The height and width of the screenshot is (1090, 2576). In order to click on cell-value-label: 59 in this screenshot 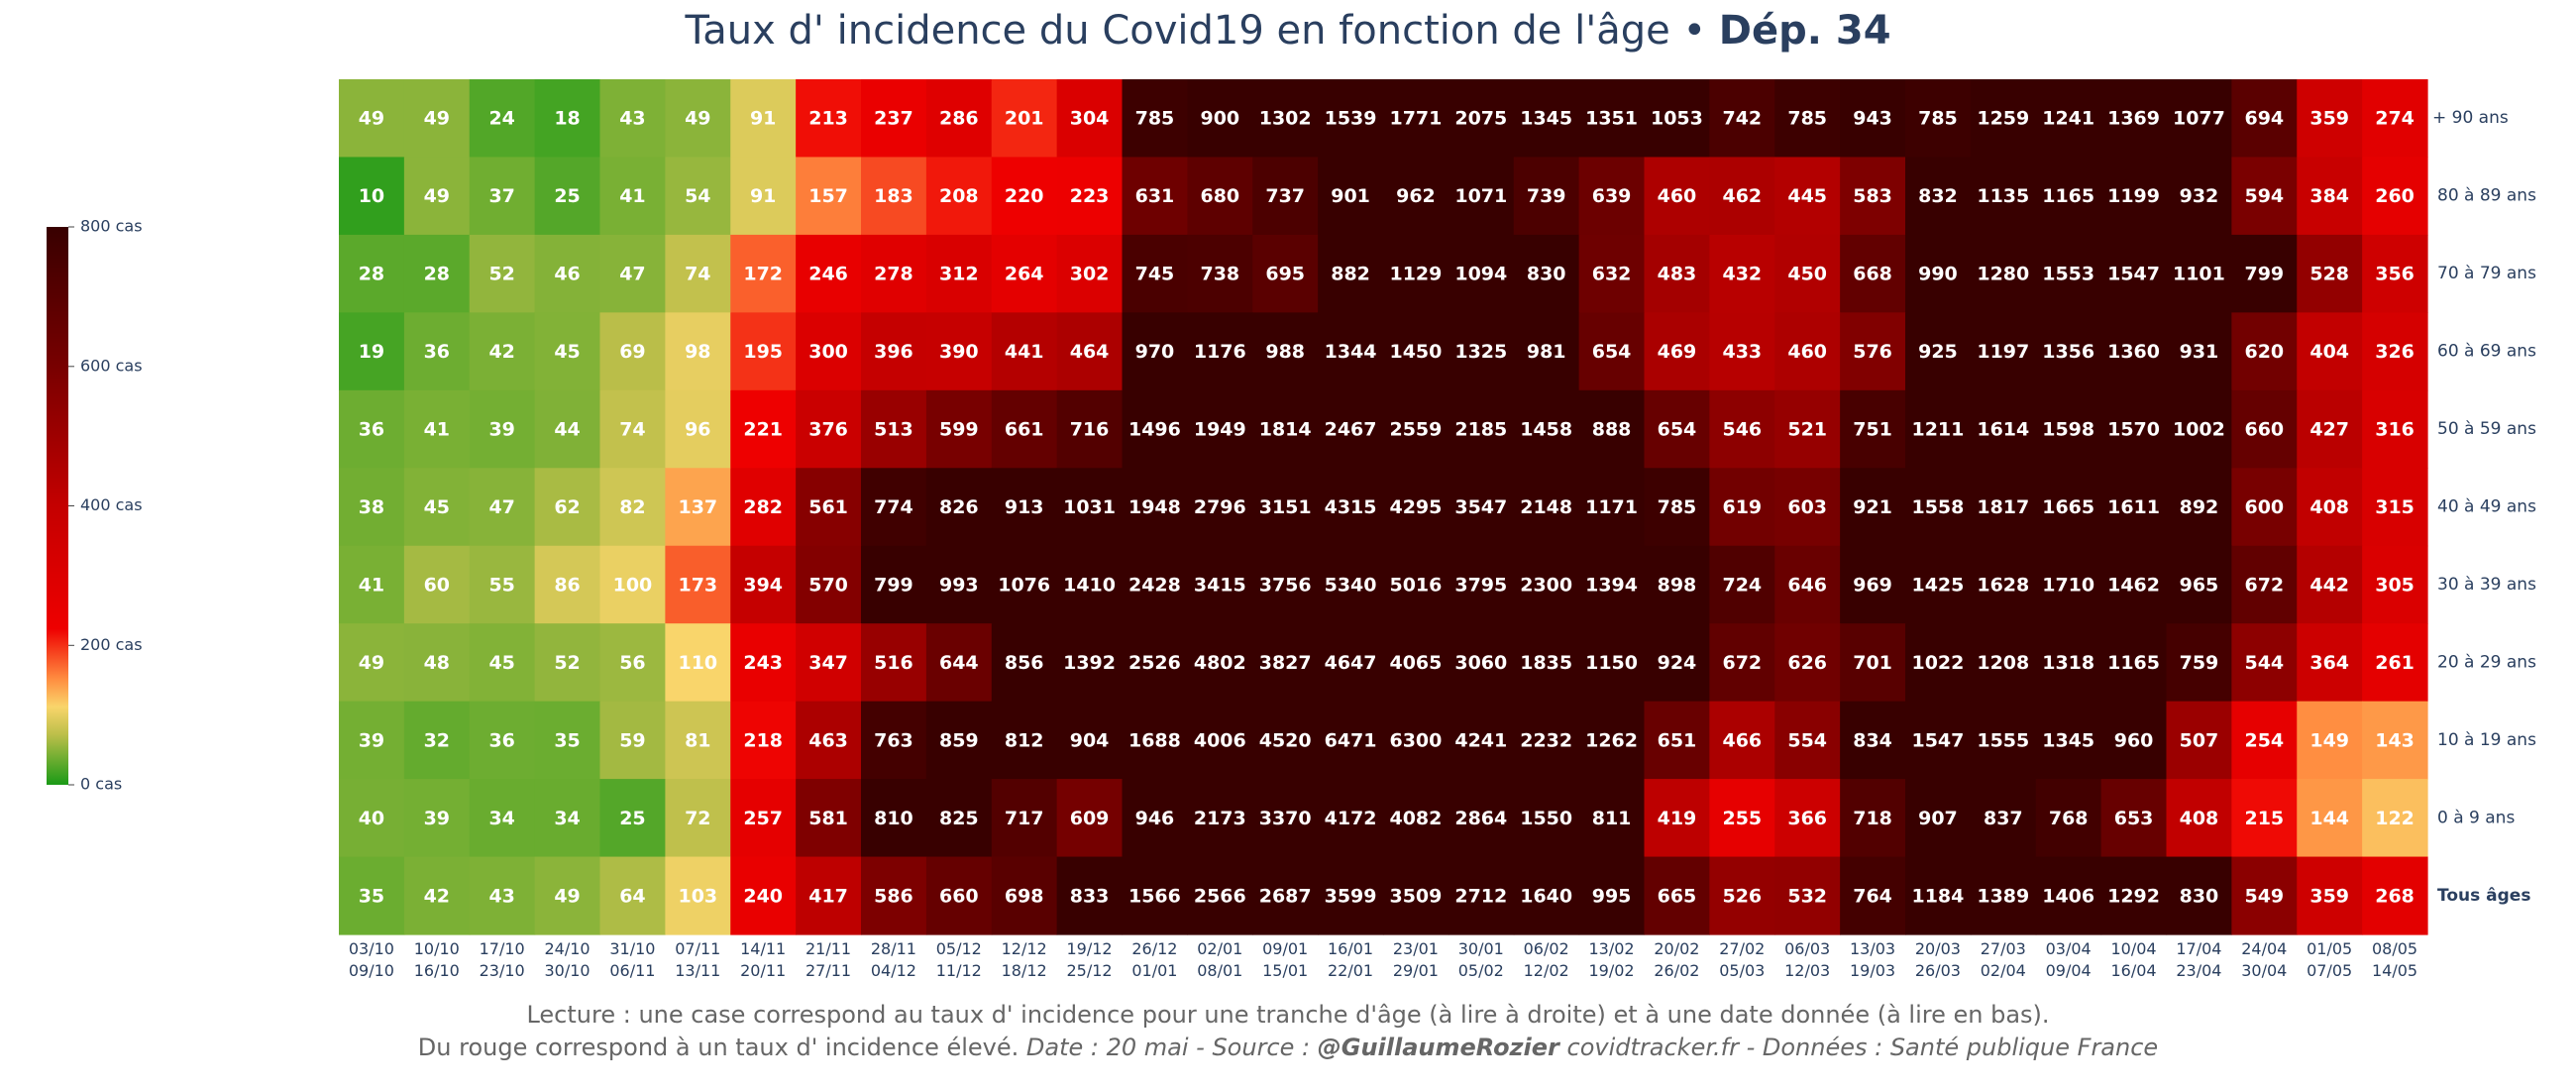, I will do `click(632, 740)`.